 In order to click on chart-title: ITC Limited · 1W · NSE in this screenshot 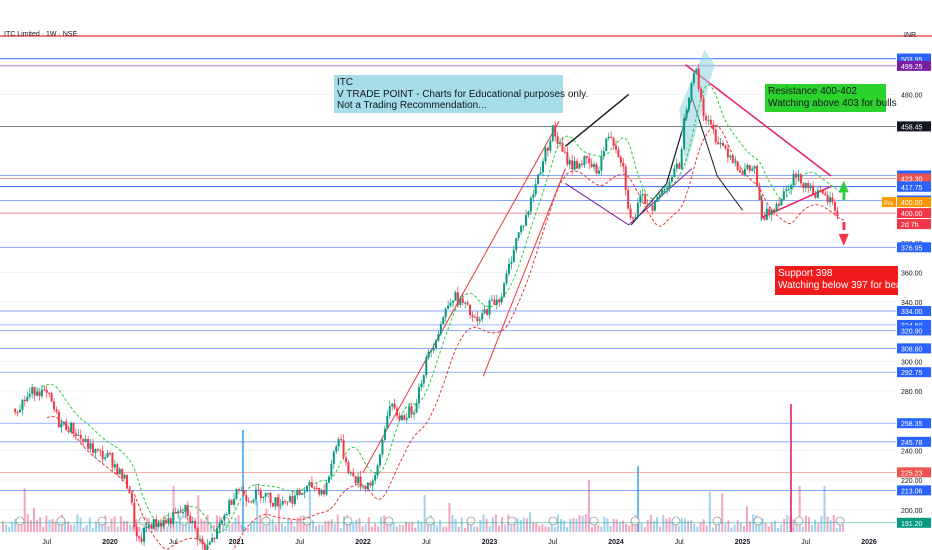, I will do `click(40, 34)`.